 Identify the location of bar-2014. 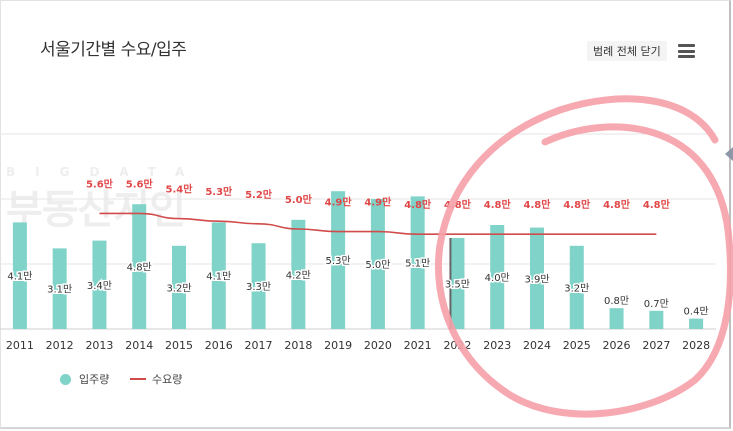
(139, 266).